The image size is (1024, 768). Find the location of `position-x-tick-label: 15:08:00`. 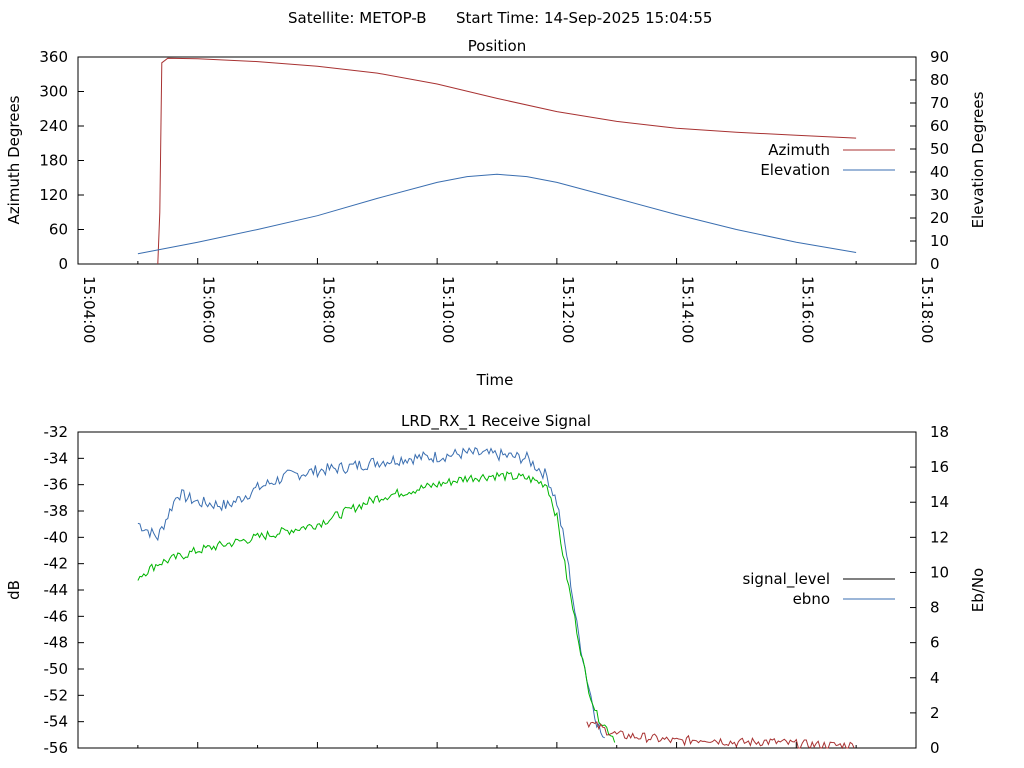

position-x-tick-label: 15:08:00 is located at coordinates (328, 309).